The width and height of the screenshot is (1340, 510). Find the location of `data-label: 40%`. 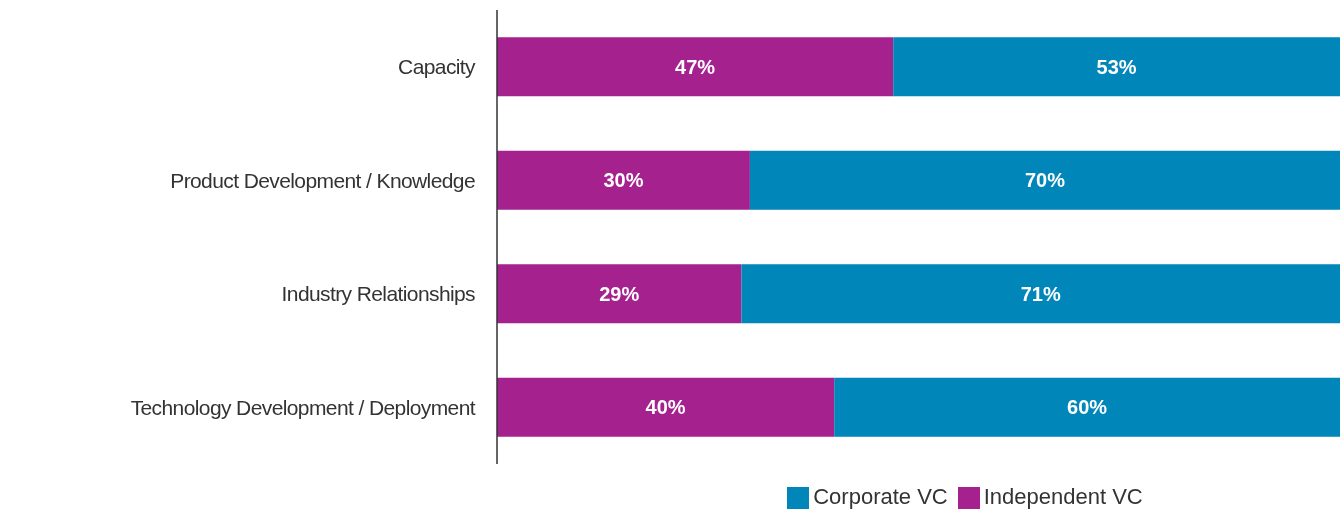

data-label: 40% is located at coordinates (665, 407).